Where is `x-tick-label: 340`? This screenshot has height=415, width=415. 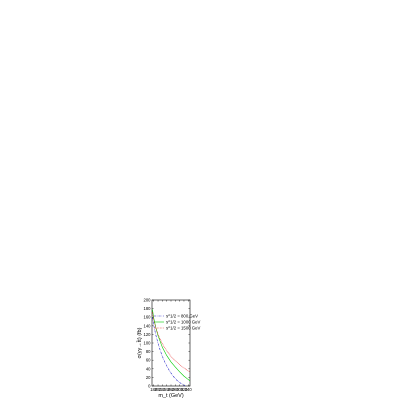 x-tick-label: 340 is located at coordinates (189, 389).